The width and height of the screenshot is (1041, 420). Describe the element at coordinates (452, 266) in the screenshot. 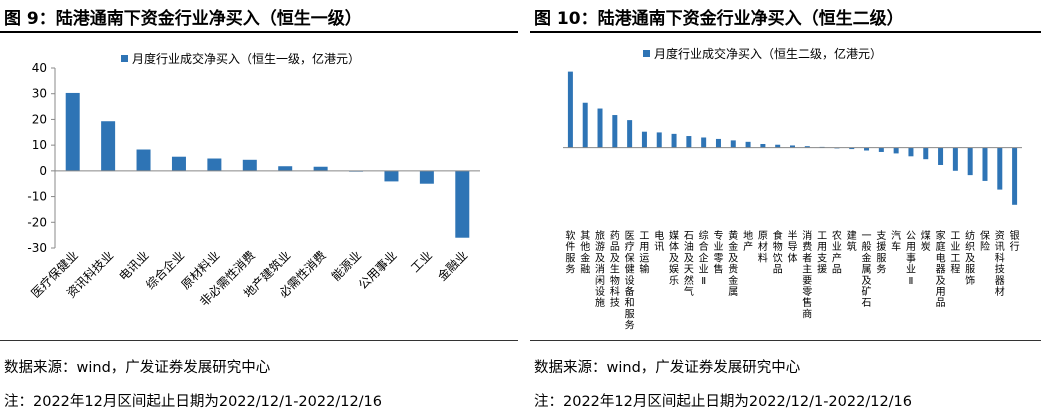

I see `x-tick-label: 金融业` at that location.